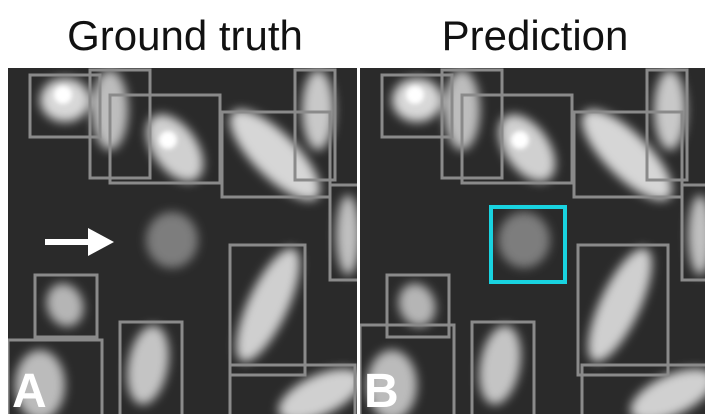 Image resolution: width=705 pixels, height=414 pixels. What do you see at coordinates (535, 35) in the screenshot?
I see `panel-title: Prediction` at bounding box center [535, 35].